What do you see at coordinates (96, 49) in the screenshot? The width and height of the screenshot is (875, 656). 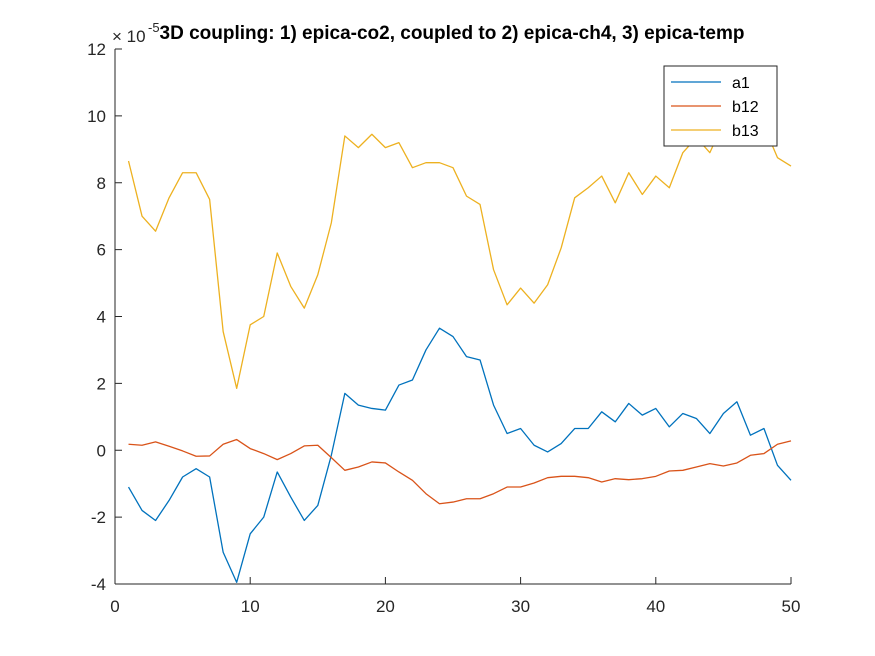 I see `y-tick-label: 12` at bounding box center [96, 49].